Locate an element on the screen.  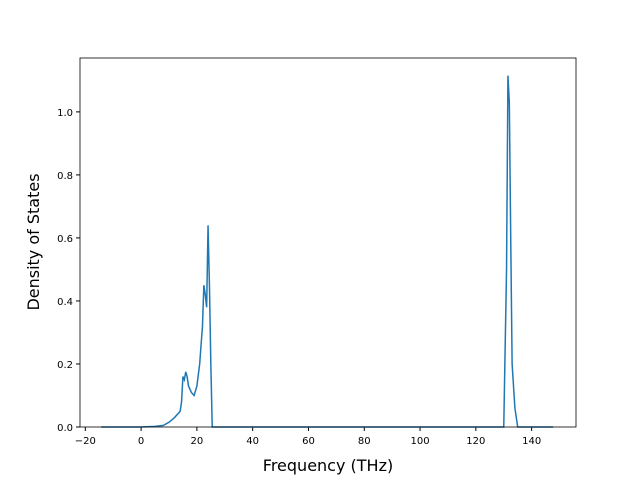
y-axis-label: Density of States is located at coordinates (33, 241).